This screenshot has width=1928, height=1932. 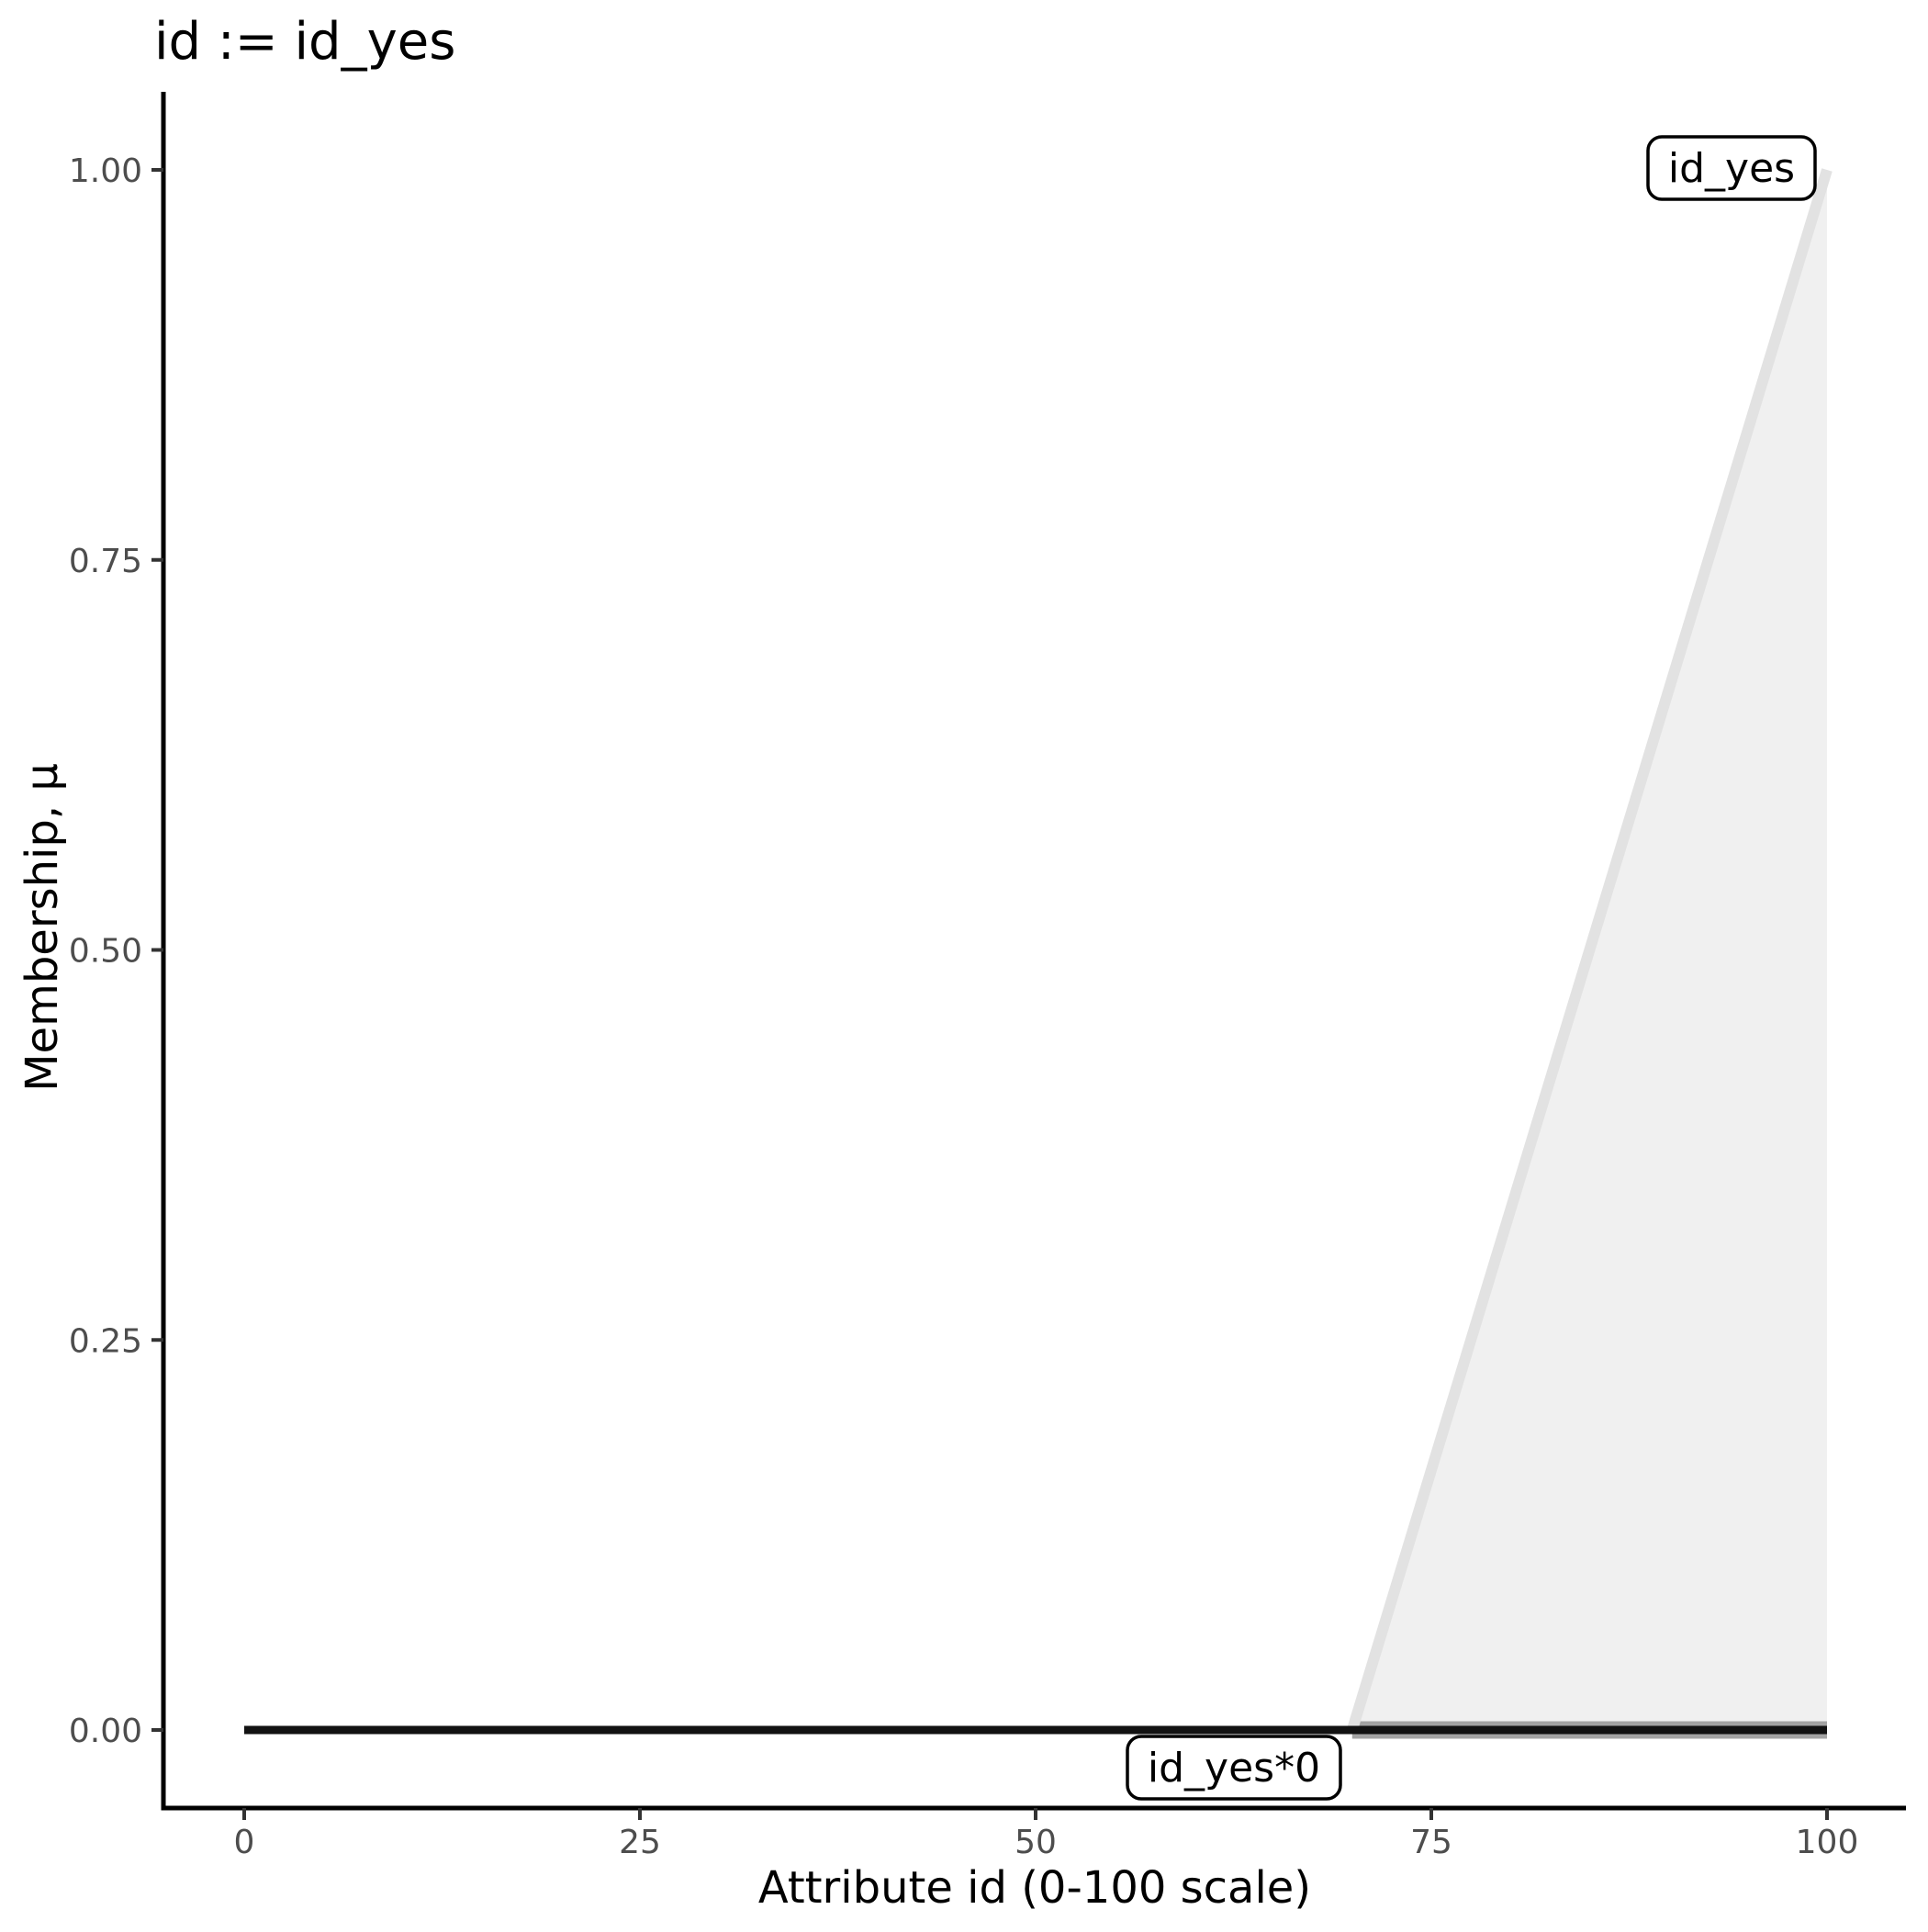 What do you see at coordinates (1431, 1842) in the screenshot?
I see `x-tick-label: 75` at bounding box center [1431, 1842].